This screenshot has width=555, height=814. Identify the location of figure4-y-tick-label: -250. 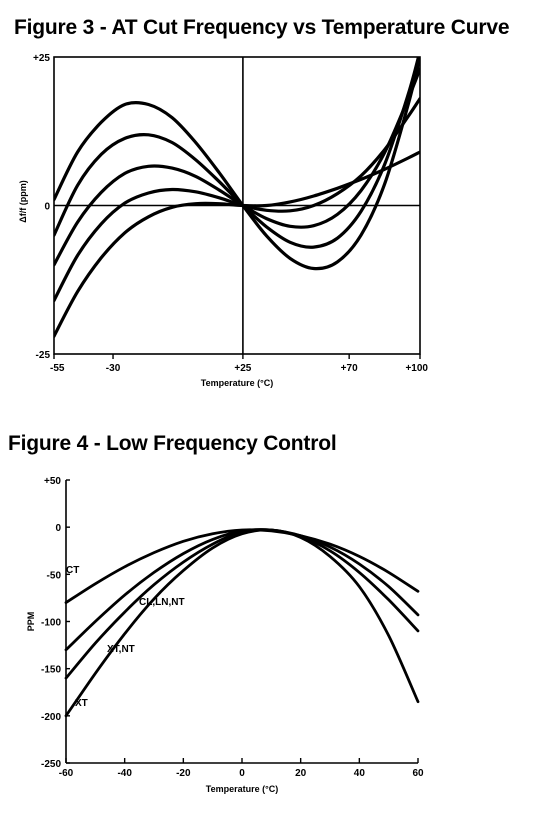
(51, 764).